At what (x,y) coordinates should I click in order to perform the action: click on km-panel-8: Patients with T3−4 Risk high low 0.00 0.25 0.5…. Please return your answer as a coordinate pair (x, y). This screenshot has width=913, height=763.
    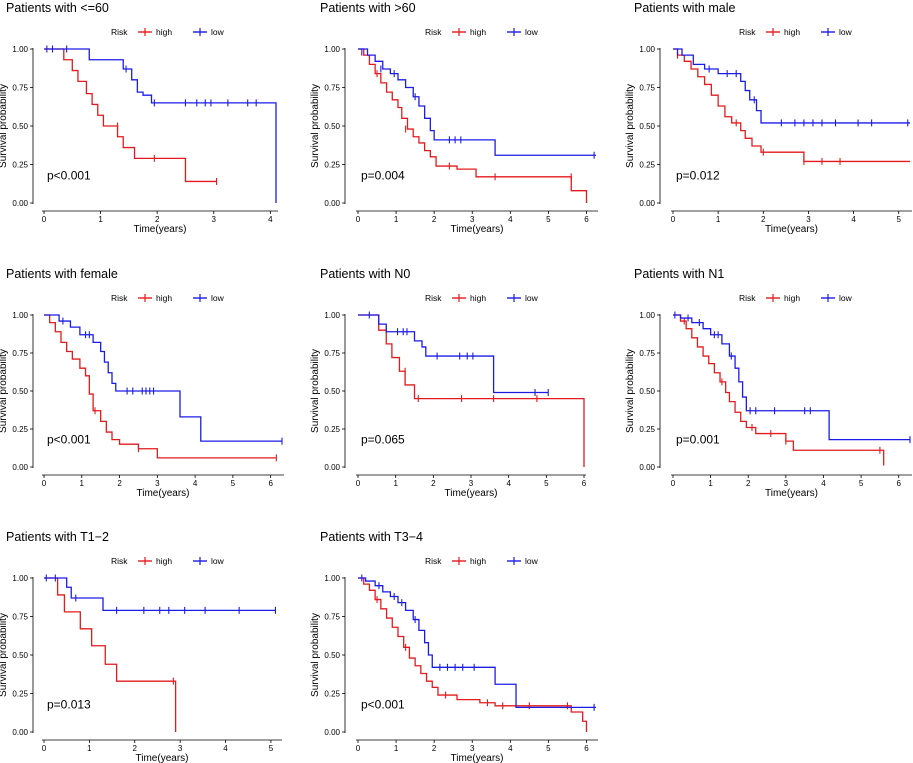
    Looking at the image, I should click on (454, 646).